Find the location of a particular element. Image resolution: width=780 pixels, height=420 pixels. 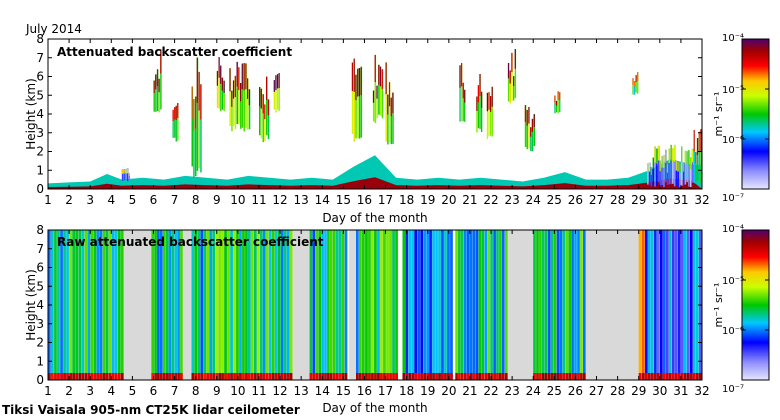

y-tick-label: 4 is located at coordinates (40, 114).